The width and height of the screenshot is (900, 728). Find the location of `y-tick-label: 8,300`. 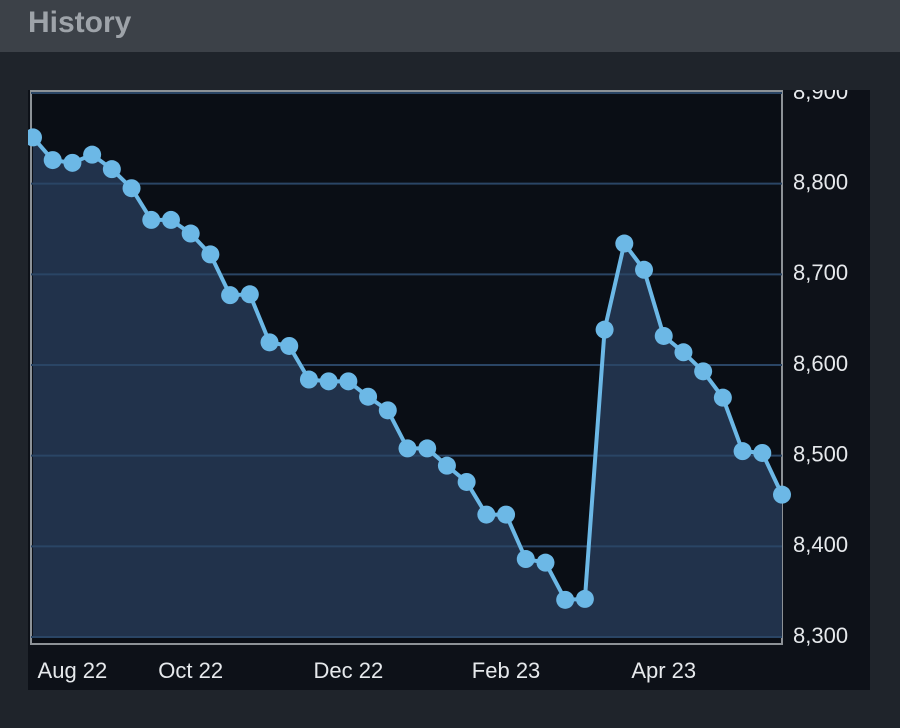

y-tick-label: 8,300 is located at coordinates (820, 635).